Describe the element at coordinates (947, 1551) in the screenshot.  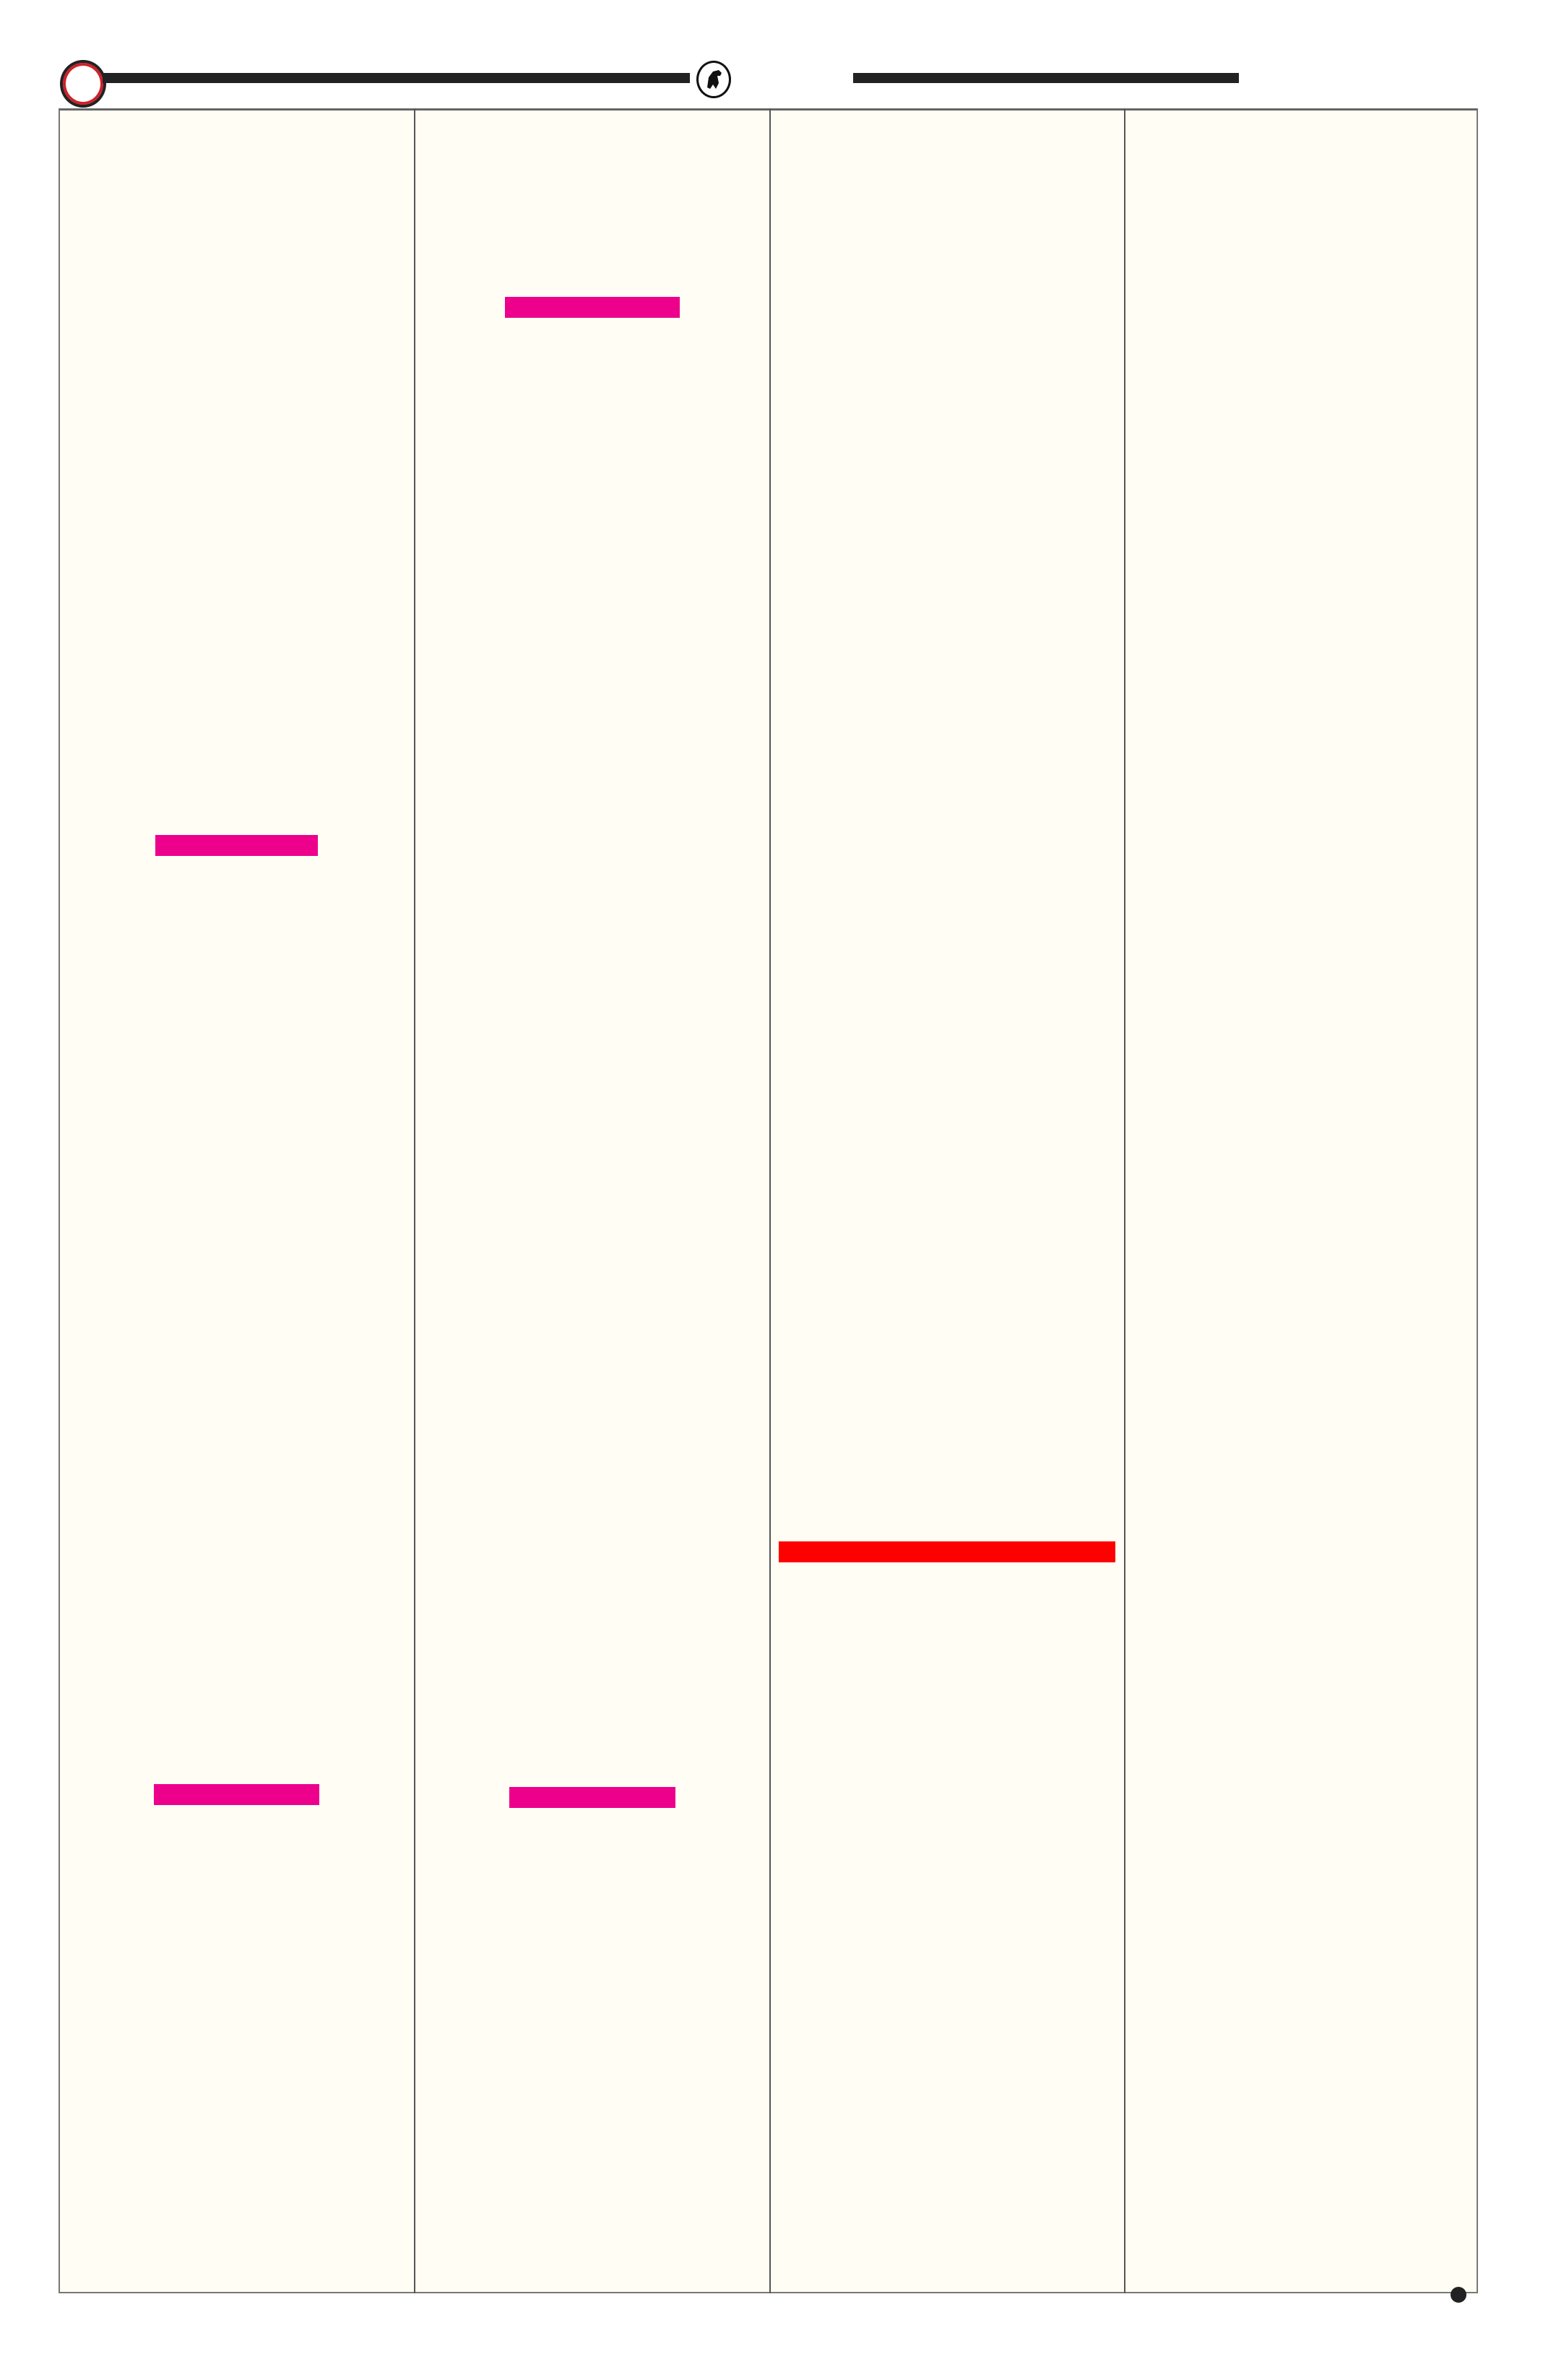
I see `highlight-bar-red` at that location.